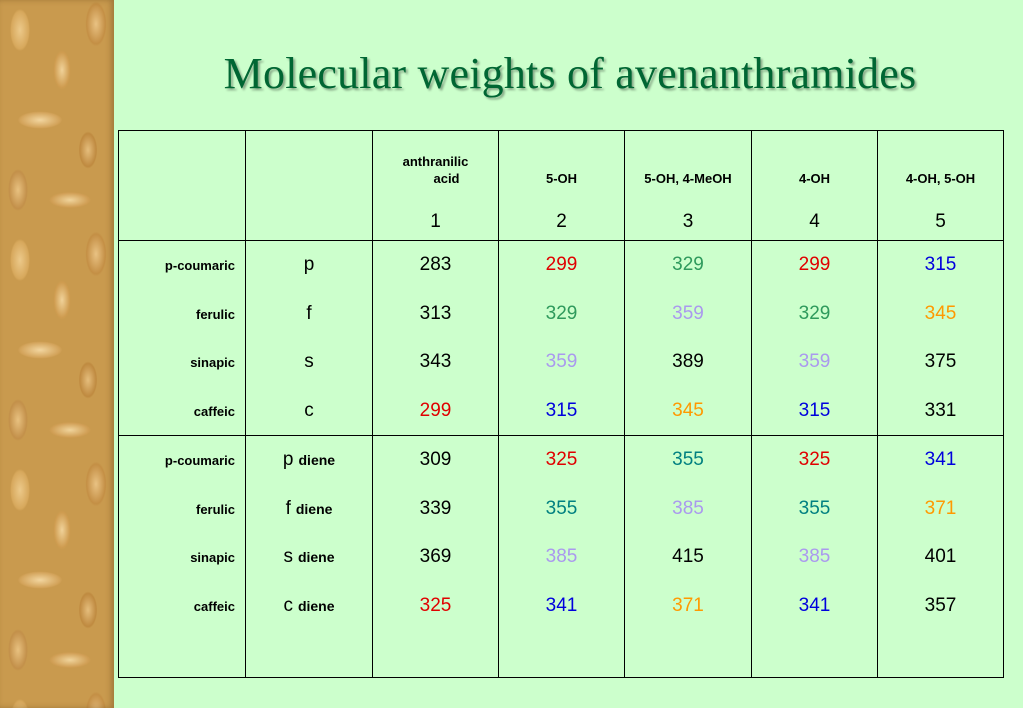 The height and width of the screenshot is (708, 1023). Describe the element at coordinates (940, 221) in the screenshot. I see `column-number: 5` at that location.